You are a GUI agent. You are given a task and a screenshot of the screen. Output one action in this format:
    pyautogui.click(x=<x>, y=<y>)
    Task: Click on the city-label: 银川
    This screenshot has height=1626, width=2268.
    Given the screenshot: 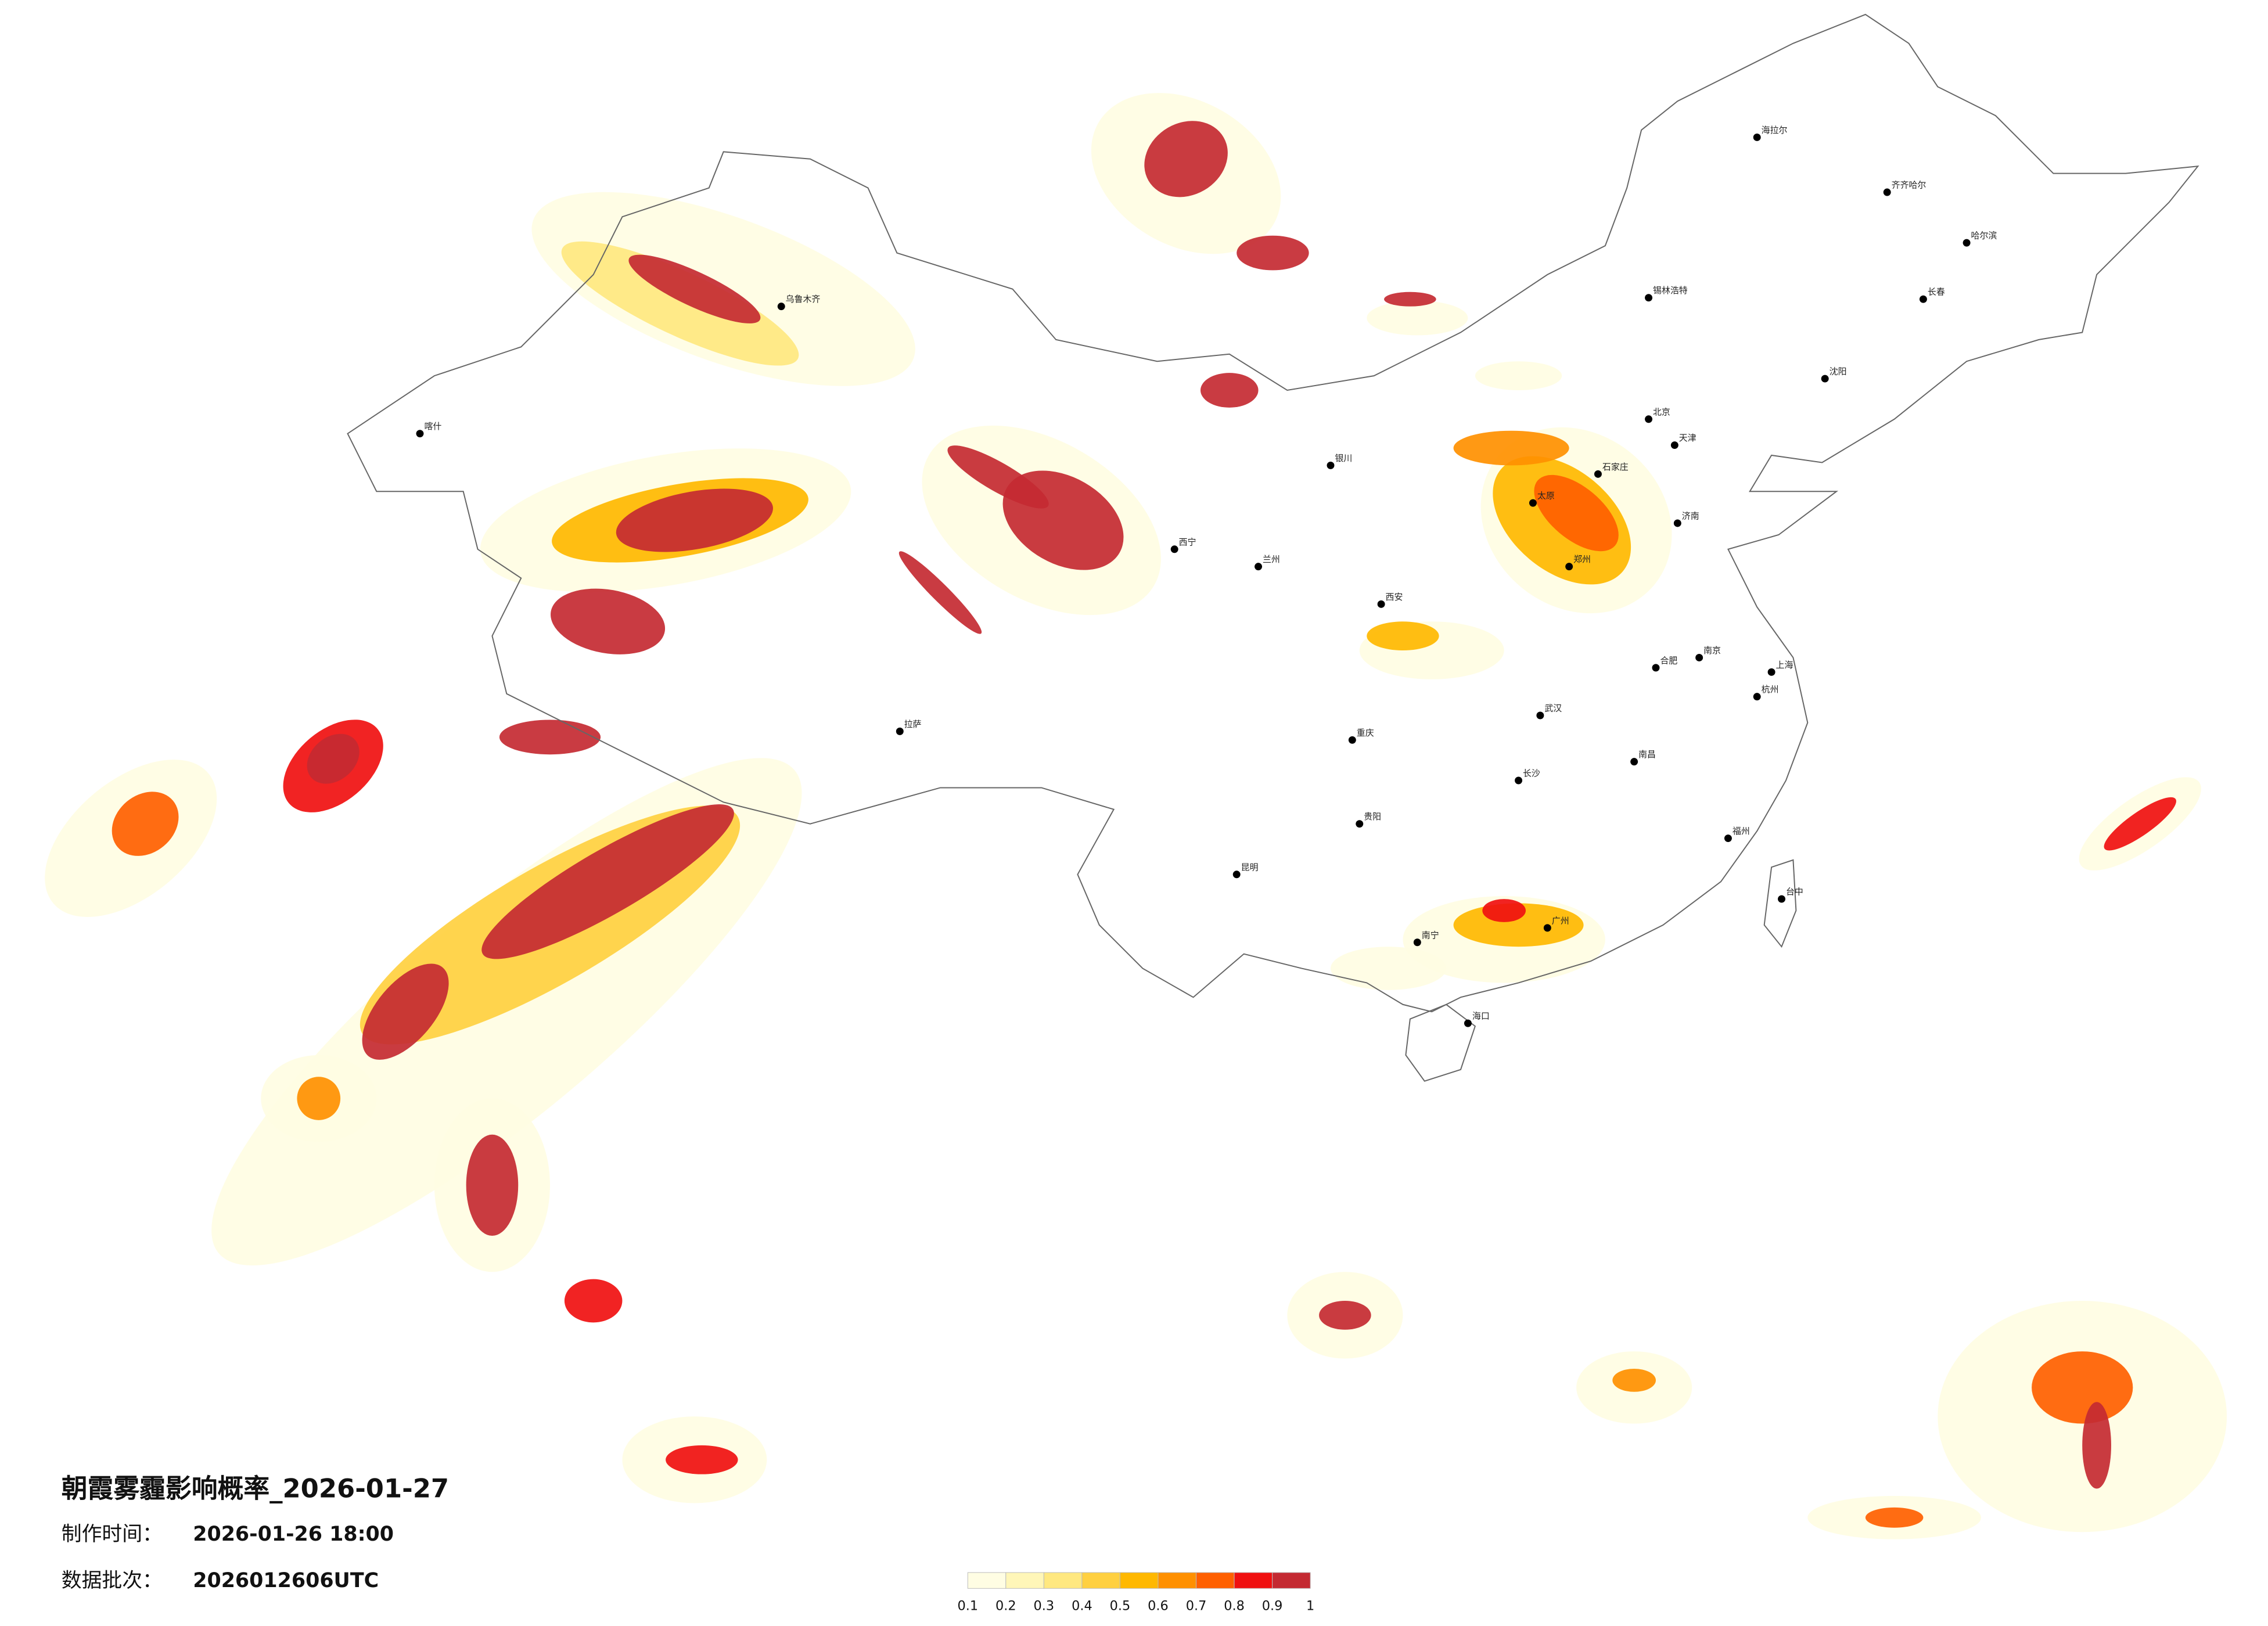 What is the action you would take?
    pyautogui.click(x=1343, y=458)
    